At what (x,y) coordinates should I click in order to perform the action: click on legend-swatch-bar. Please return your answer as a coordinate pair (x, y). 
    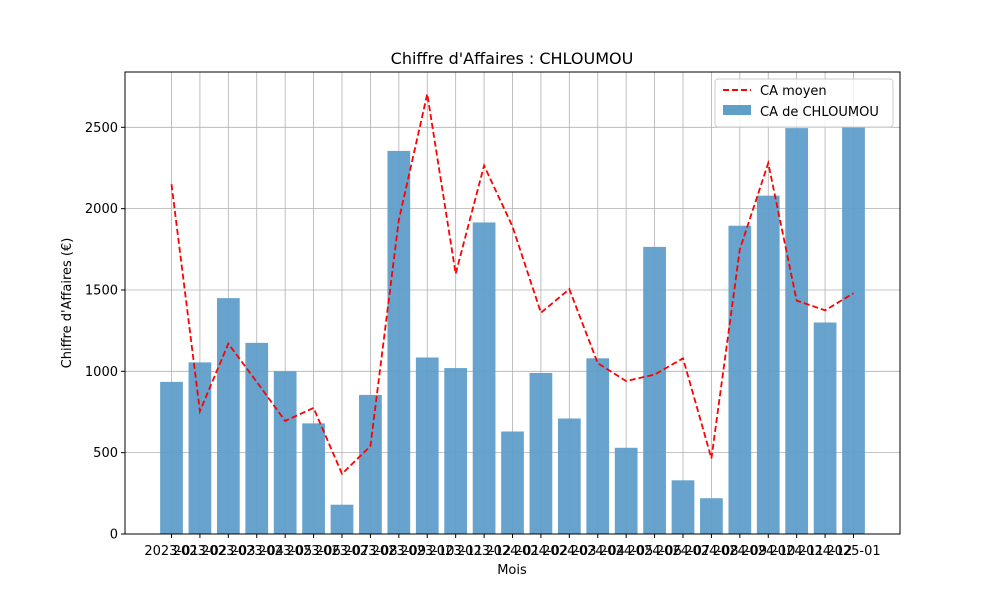
    Looking at the image, I should click on (737, 110).